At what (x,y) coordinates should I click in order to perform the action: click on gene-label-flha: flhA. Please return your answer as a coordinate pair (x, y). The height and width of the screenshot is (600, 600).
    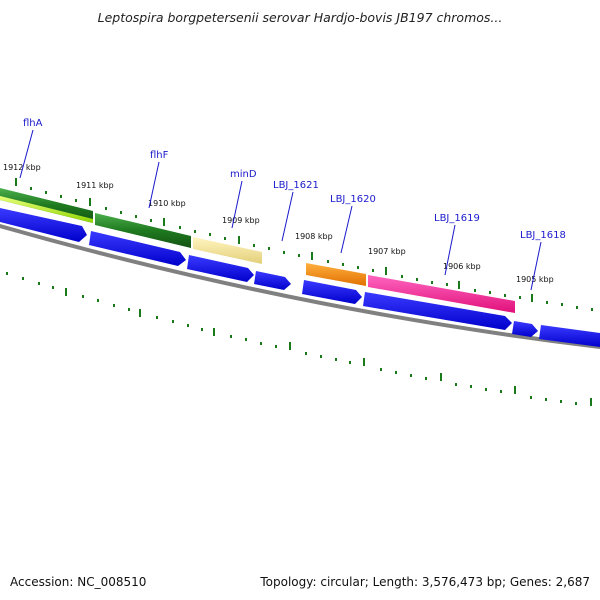
    Looking at the image, I should click on (33, 123).